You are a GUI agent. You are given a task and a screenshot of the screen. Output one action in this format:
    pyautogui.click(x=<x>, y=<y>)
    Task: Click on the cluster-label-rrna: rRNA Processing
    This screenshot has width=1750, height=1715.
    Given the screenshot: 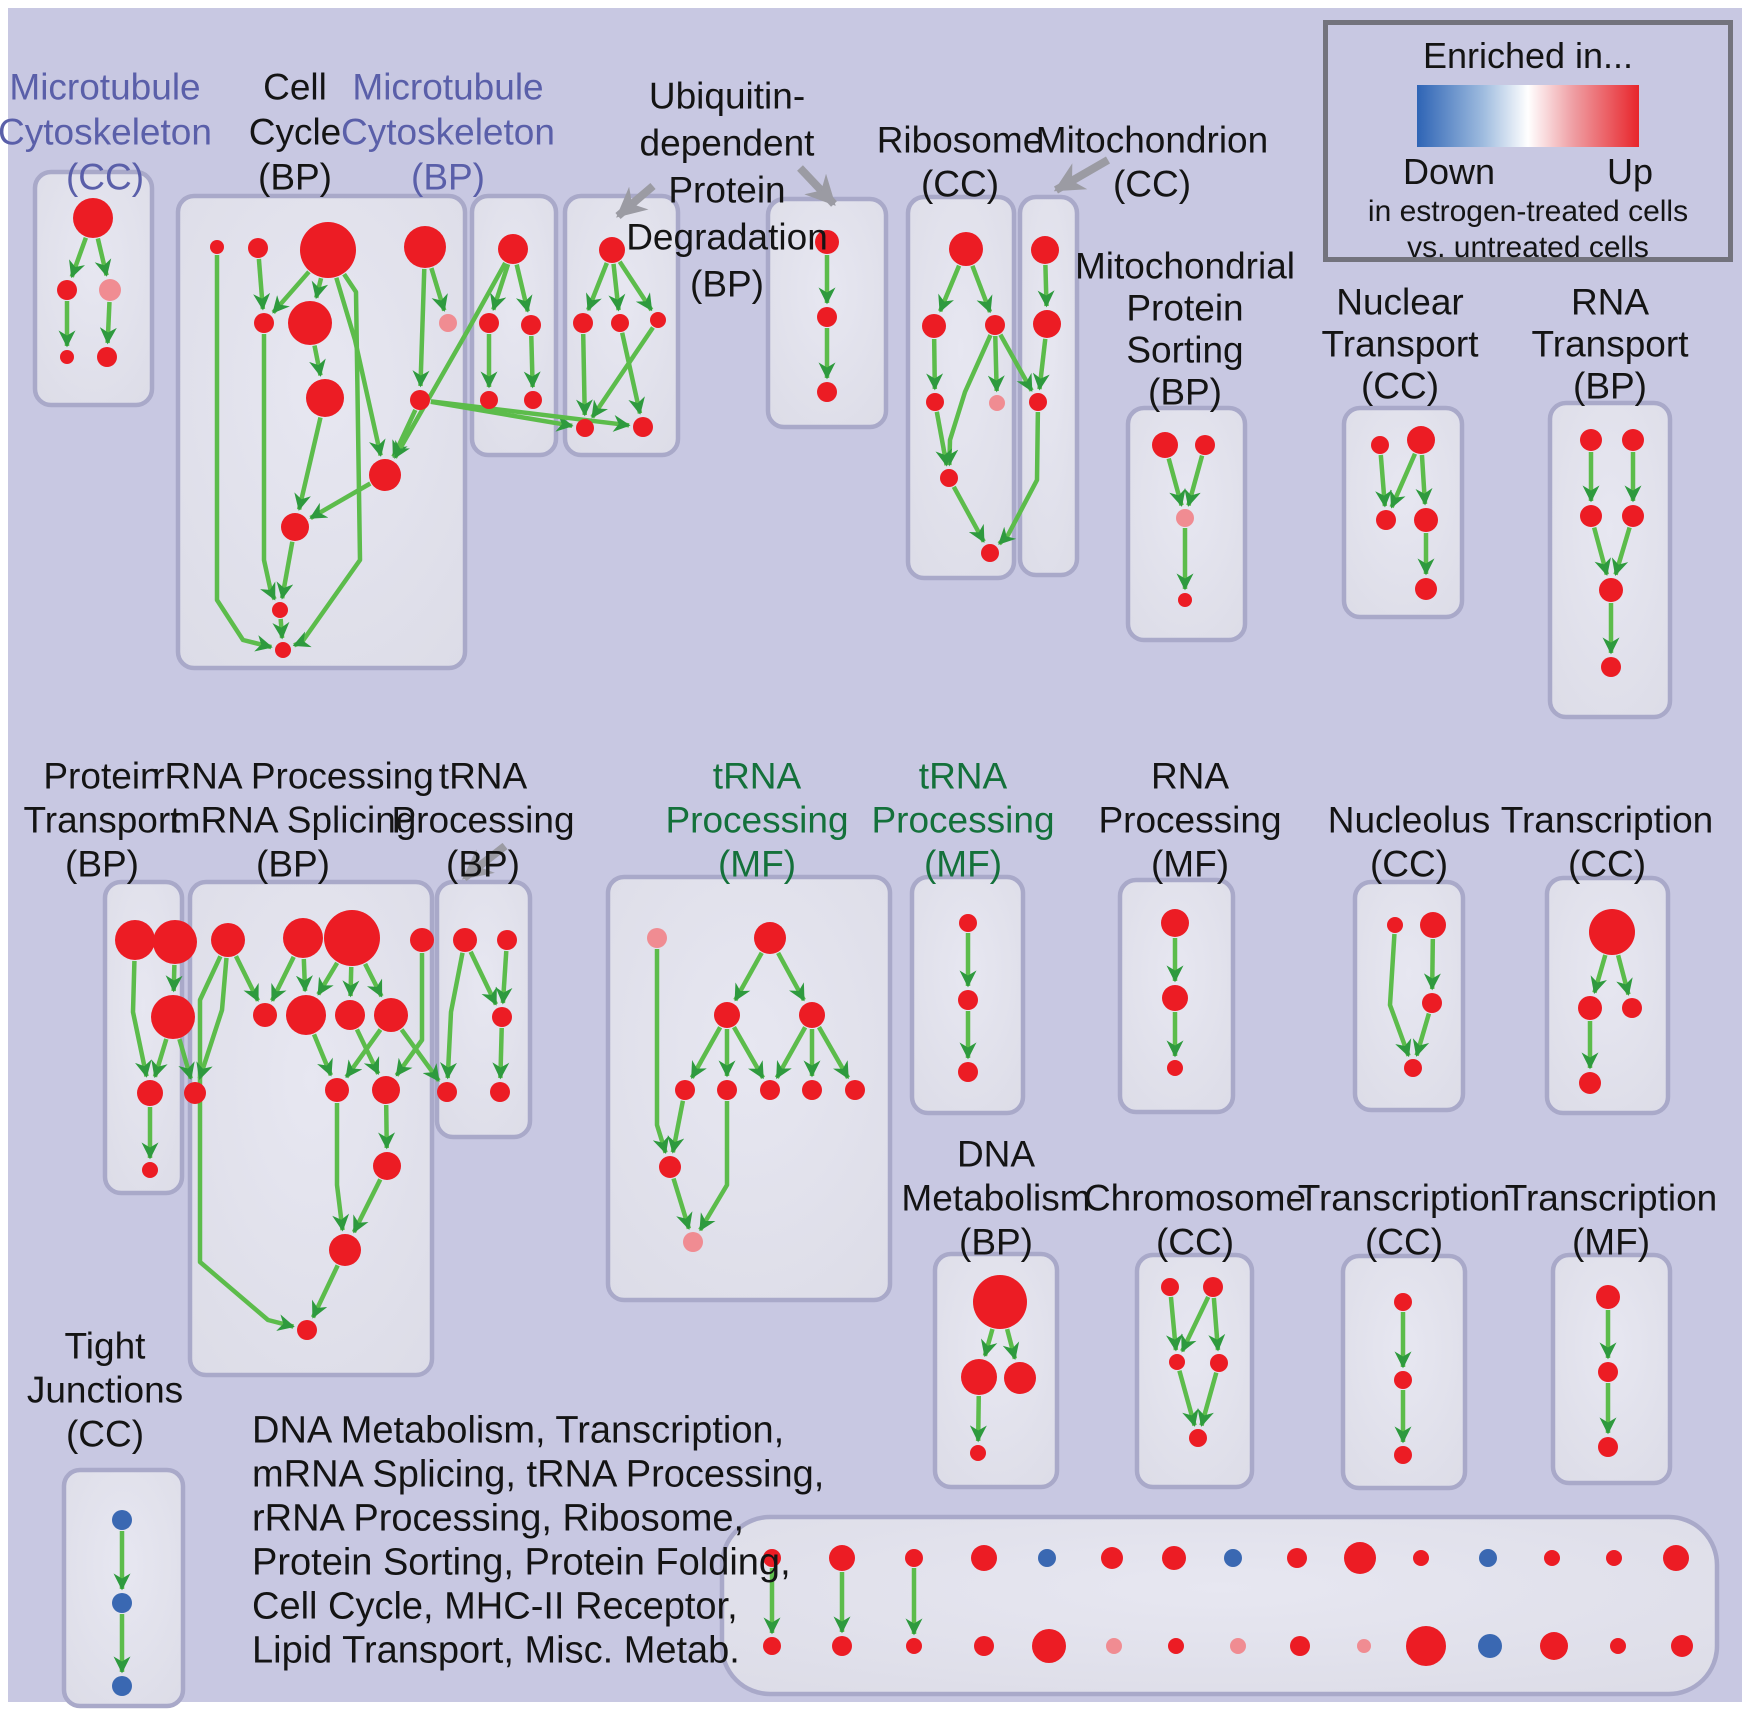 What is the action you would take?
    pyautogui.click(x=293, y=776)
    